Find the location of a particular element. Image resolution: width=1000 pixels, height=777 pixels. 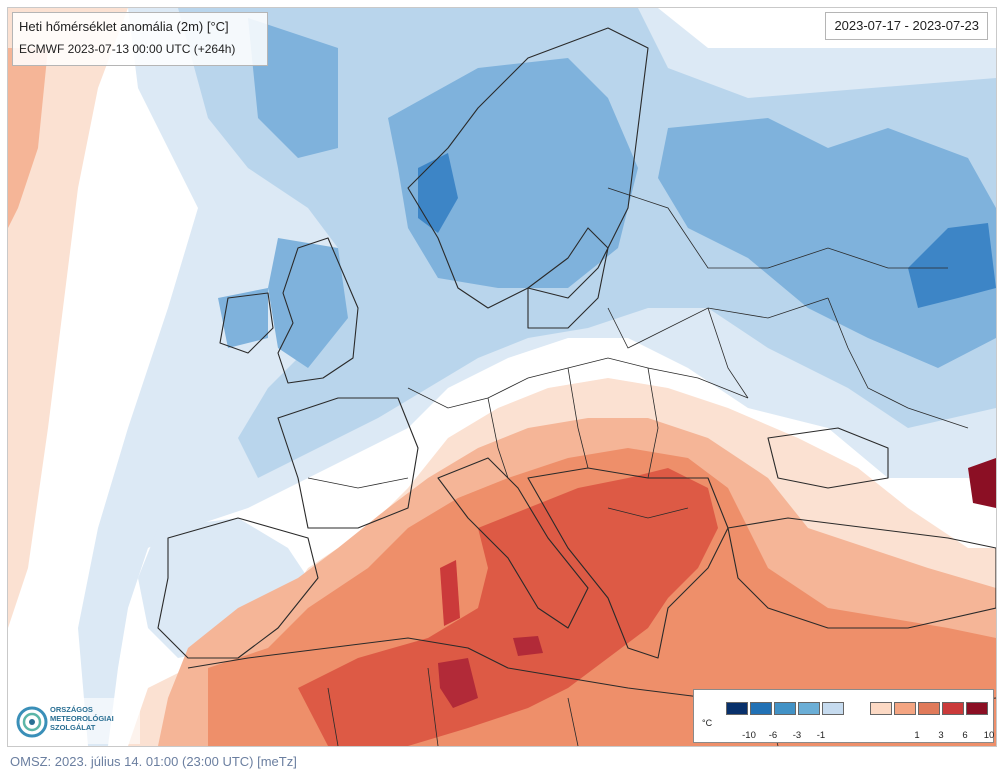

legend-label: 10 is located at coordinates (989, 735).